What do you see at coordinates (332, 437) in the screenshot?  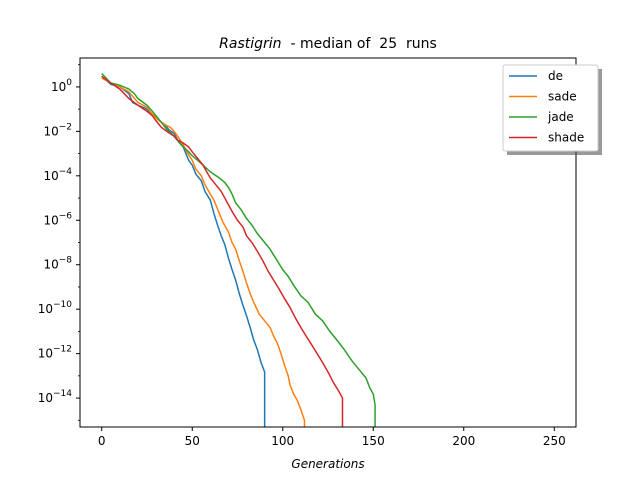 I see `x-axis: 0 50 100 150 200 250` at bounding box center [332, 437].